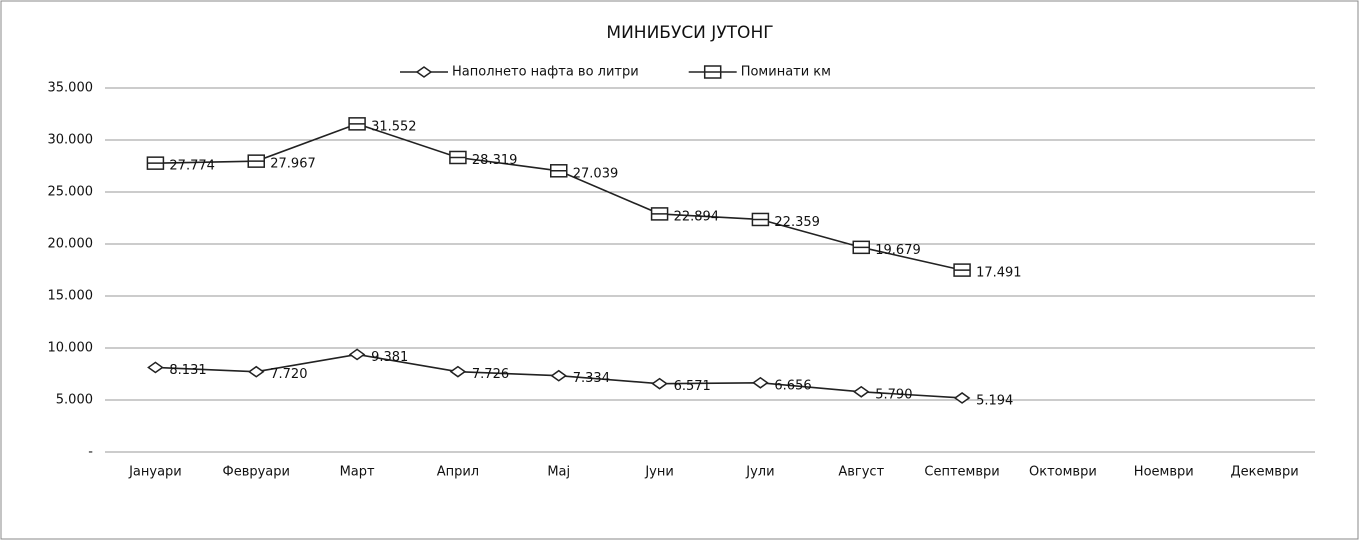 Image resolution: width=1360 pixels, height=541 pixels. I want to click on data-label: 22.359, so click(797, 222).